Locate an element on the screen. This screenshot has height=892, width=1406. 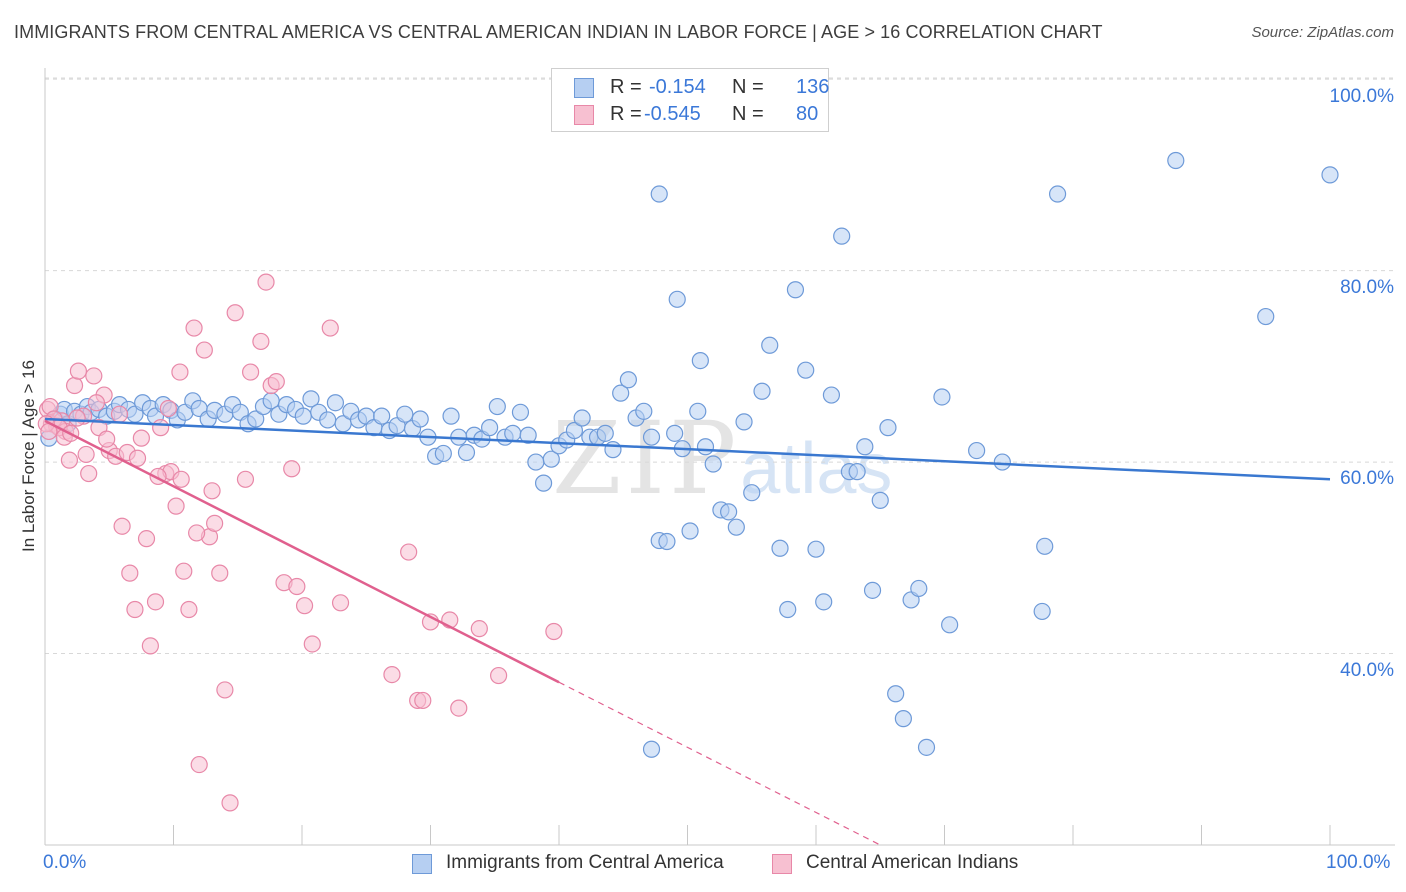
y-tick-label: 60.0% is located at coordinates (1367, 478).